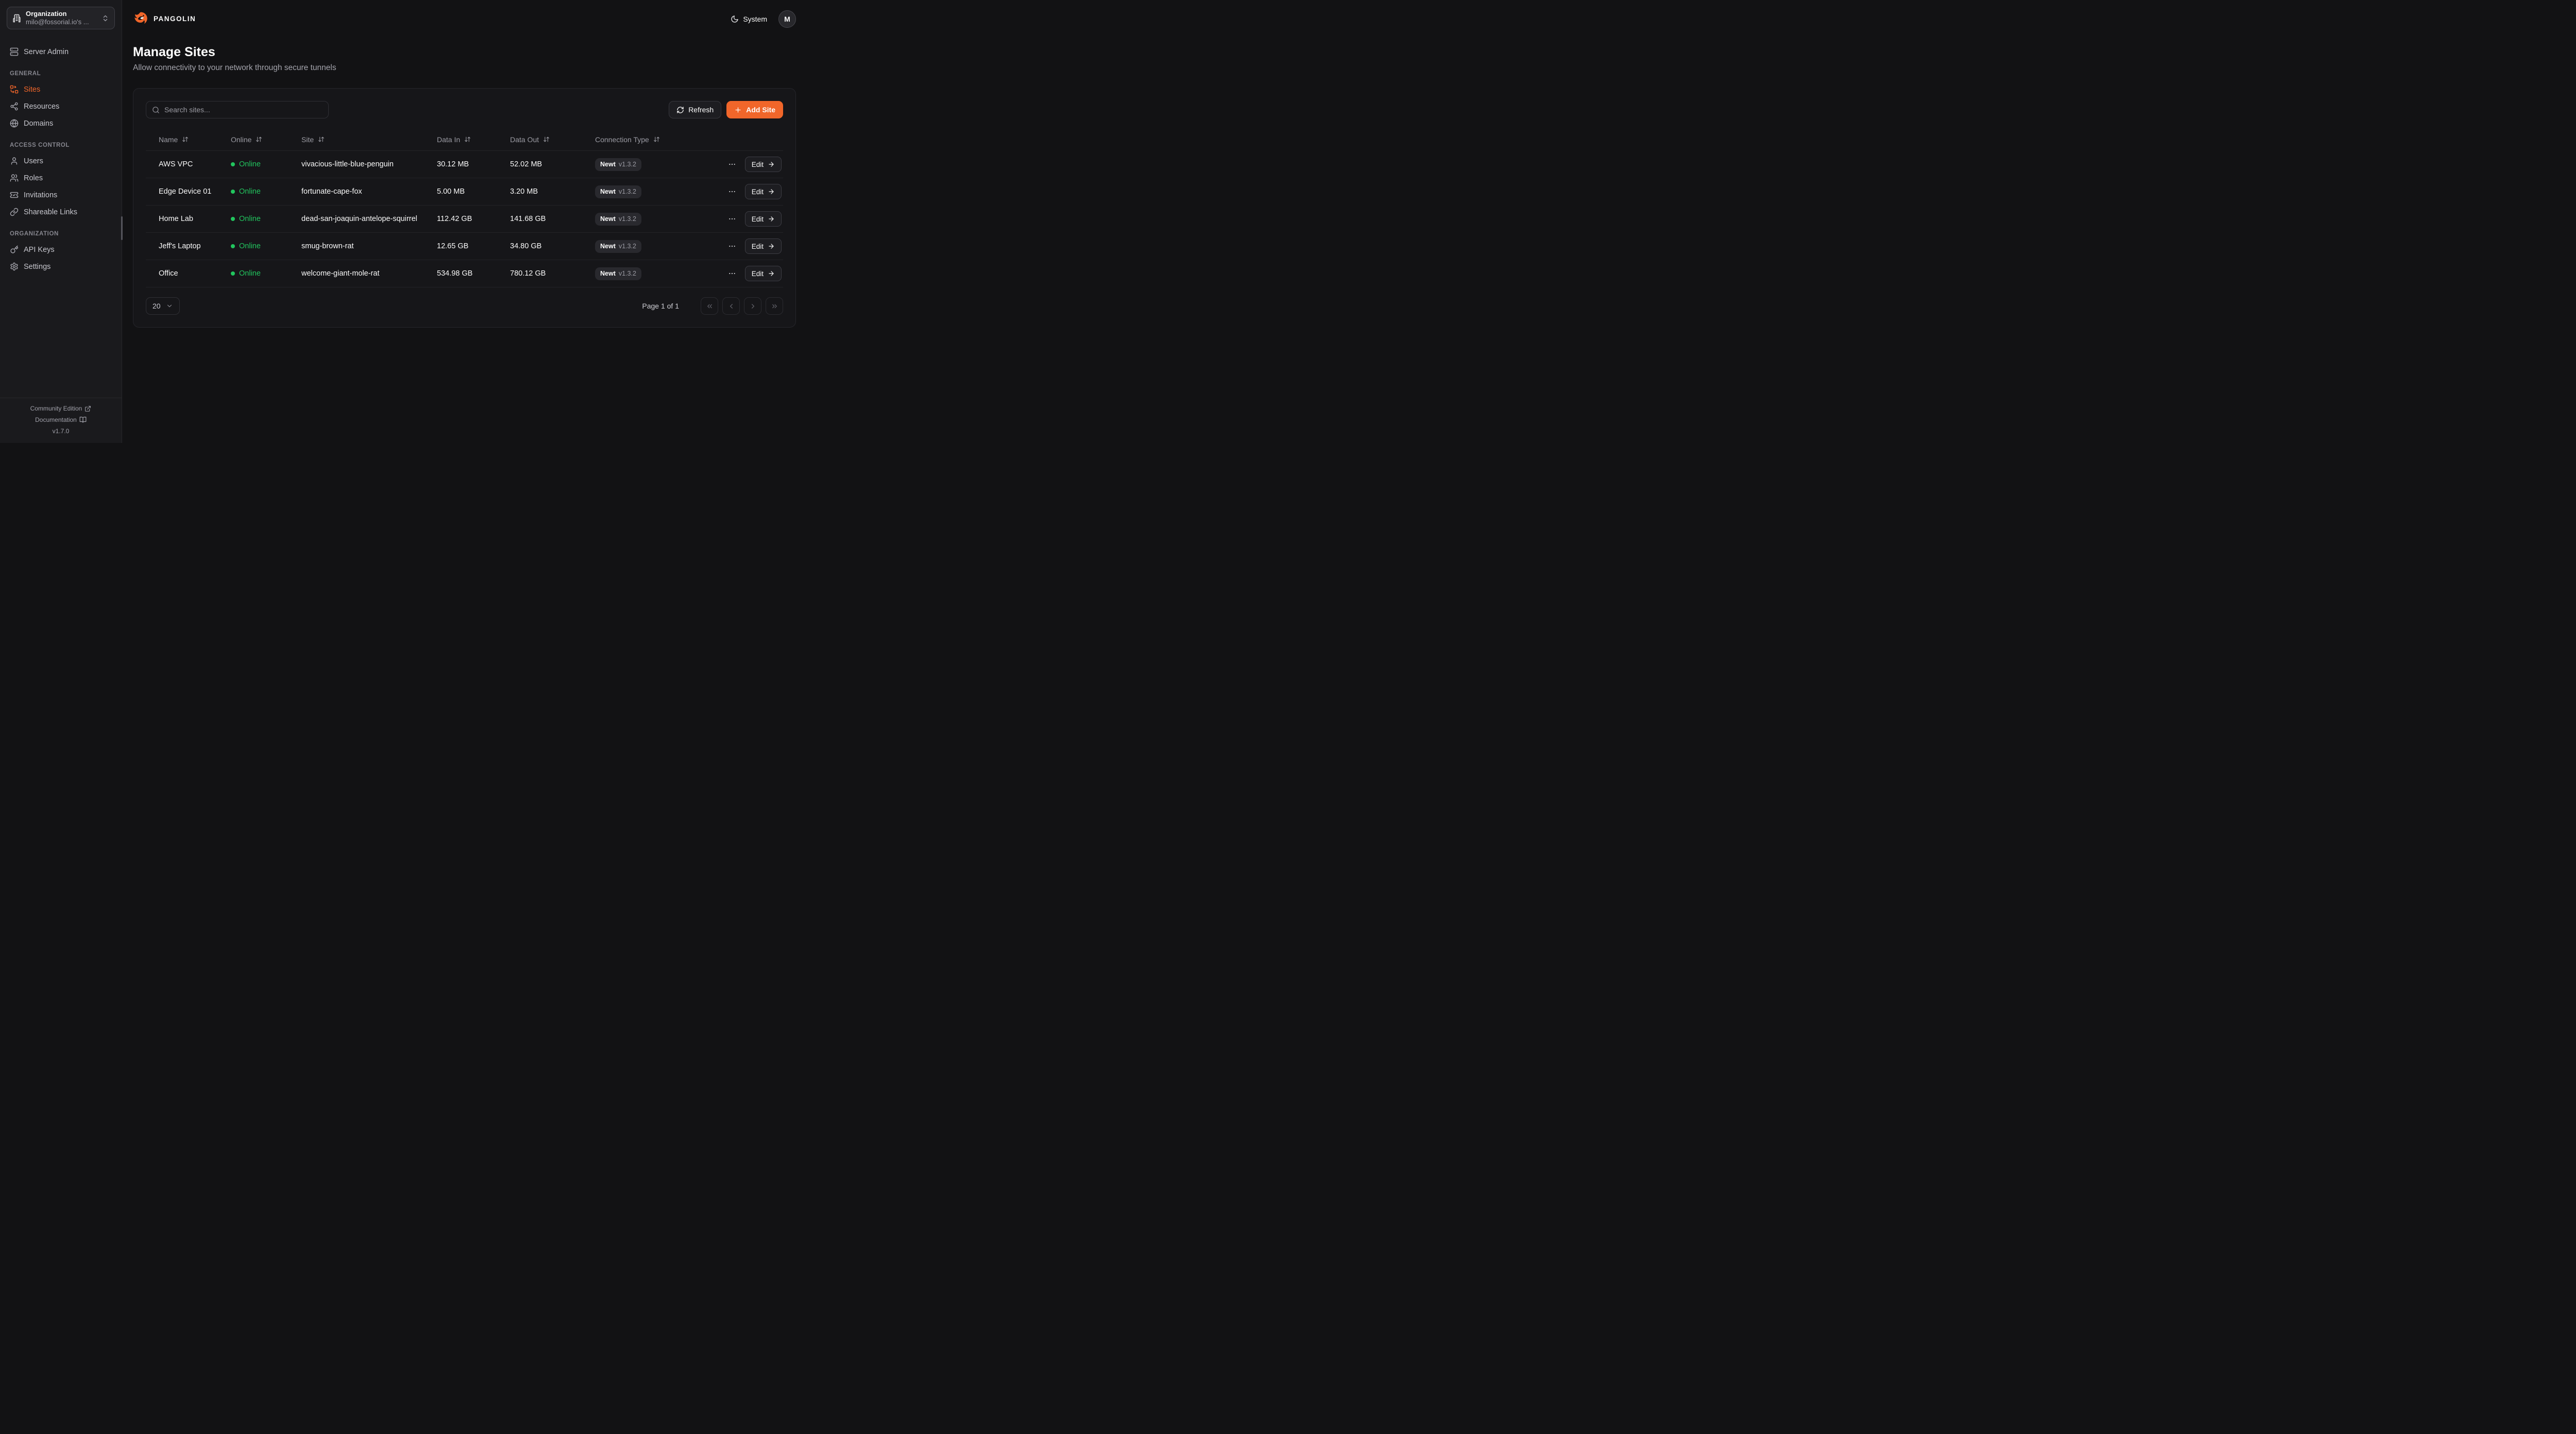  I want to click on sidebar-item-sites: Sites, so click(61, 89).